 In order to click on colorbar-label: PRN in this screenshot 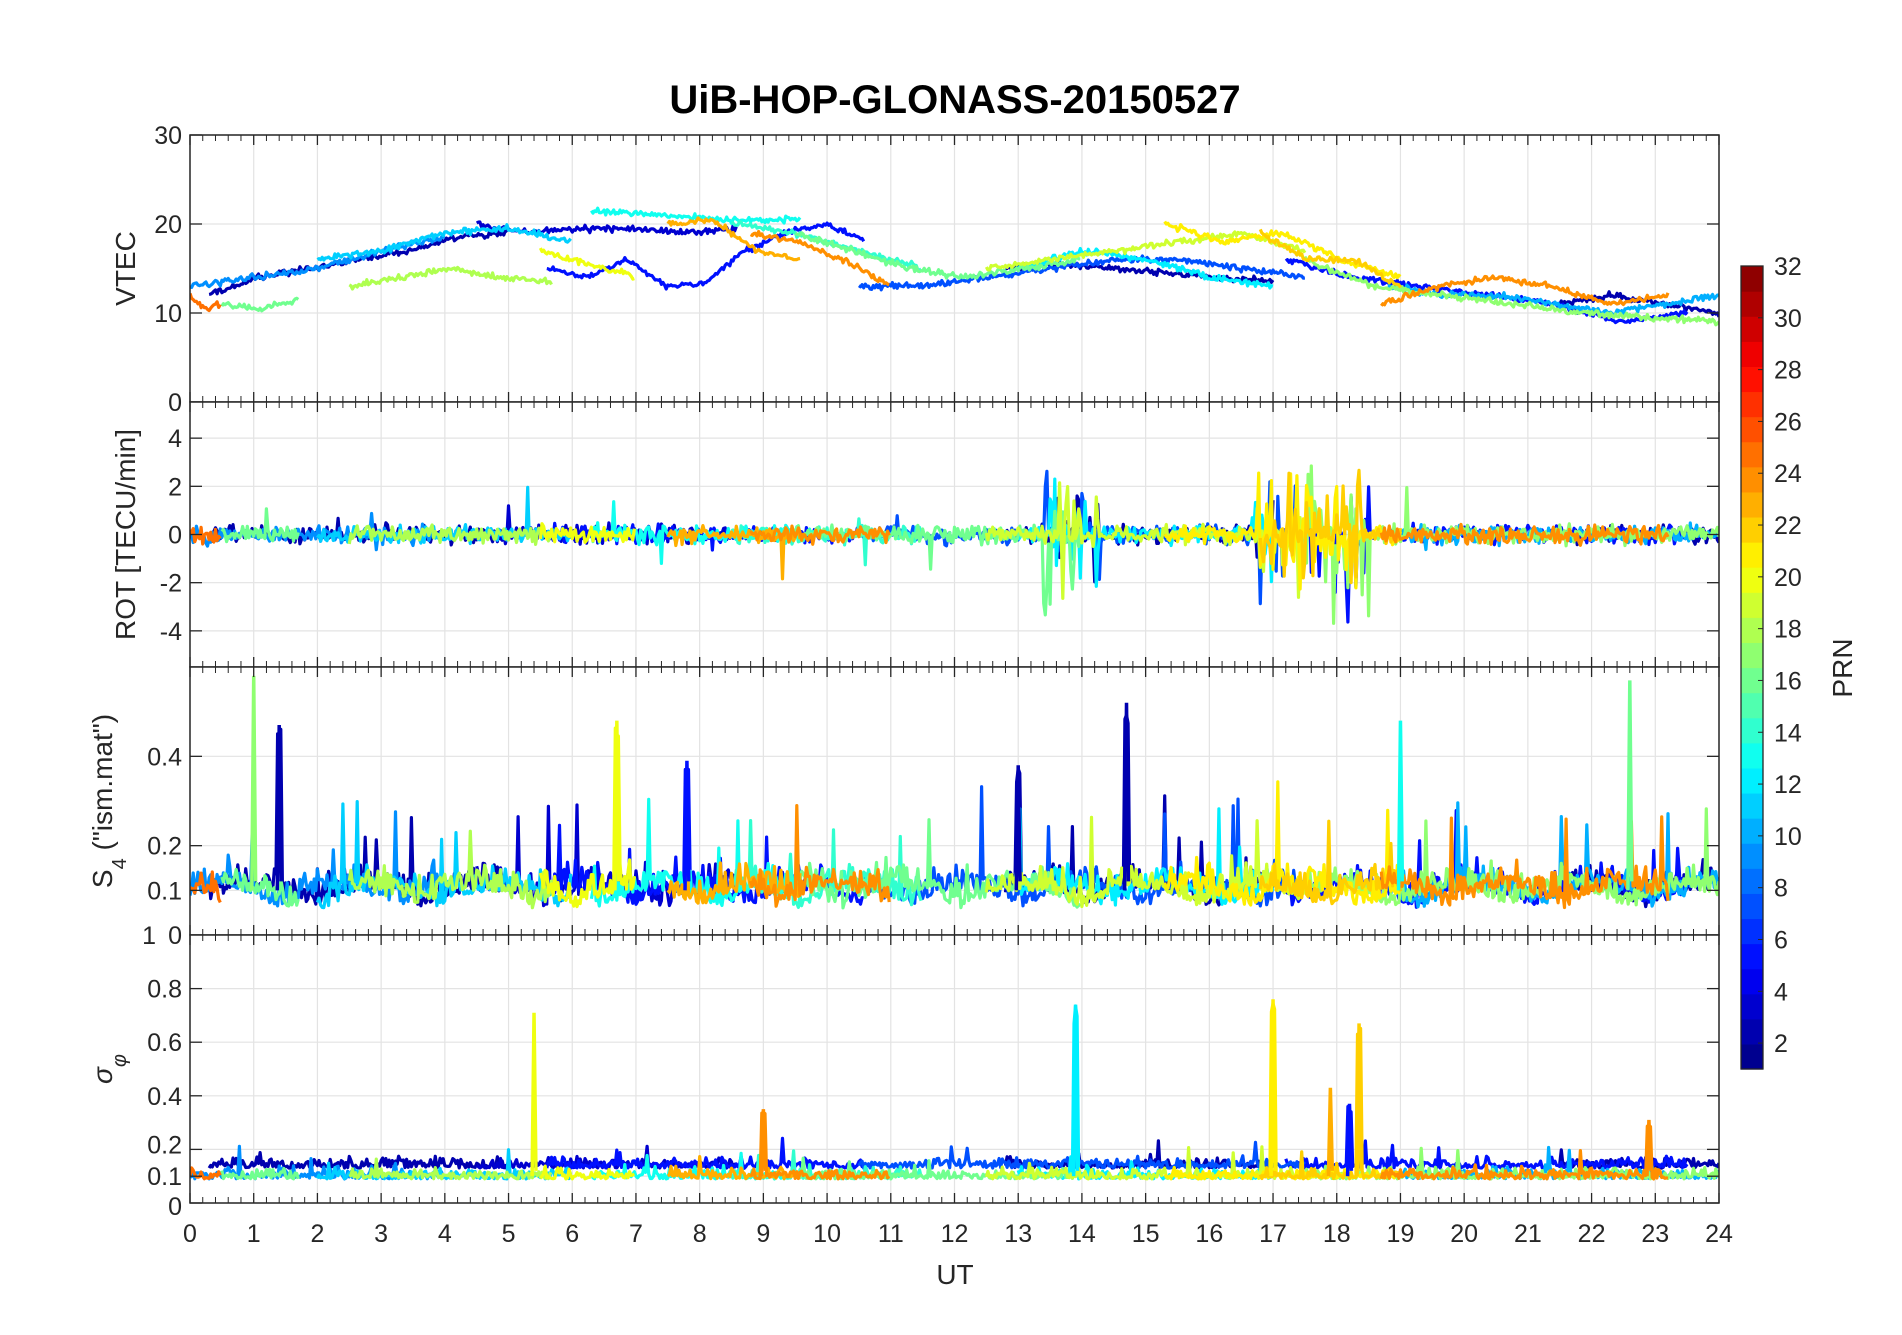, I will do `click(1842, 667)`.